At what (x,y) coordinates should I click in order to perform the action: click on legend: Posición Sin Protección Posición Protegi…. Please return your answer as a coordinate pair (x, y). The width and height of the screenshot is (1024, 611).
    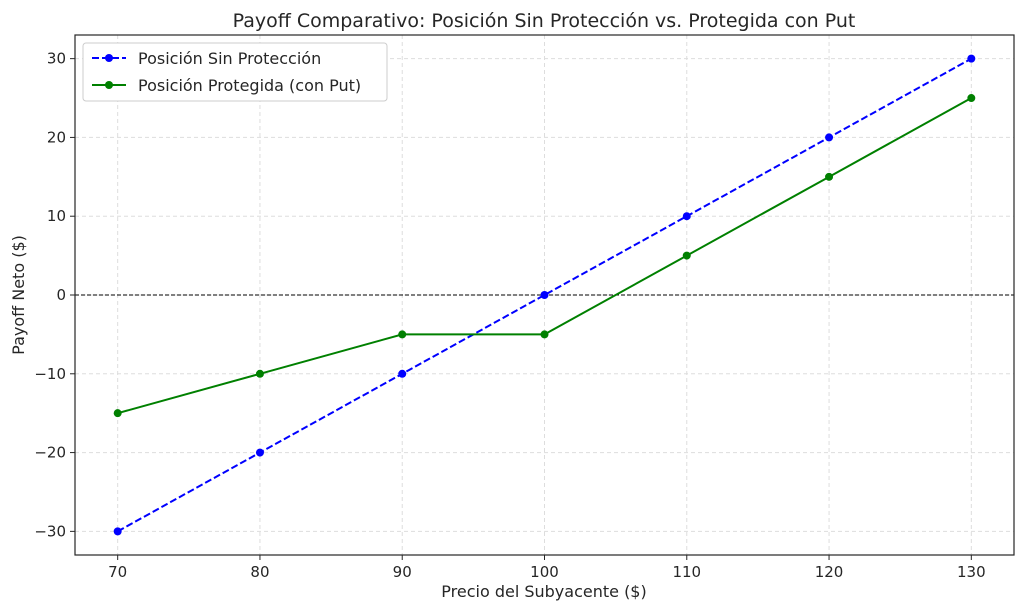
    Looking at the image, I should click on (235, 72).